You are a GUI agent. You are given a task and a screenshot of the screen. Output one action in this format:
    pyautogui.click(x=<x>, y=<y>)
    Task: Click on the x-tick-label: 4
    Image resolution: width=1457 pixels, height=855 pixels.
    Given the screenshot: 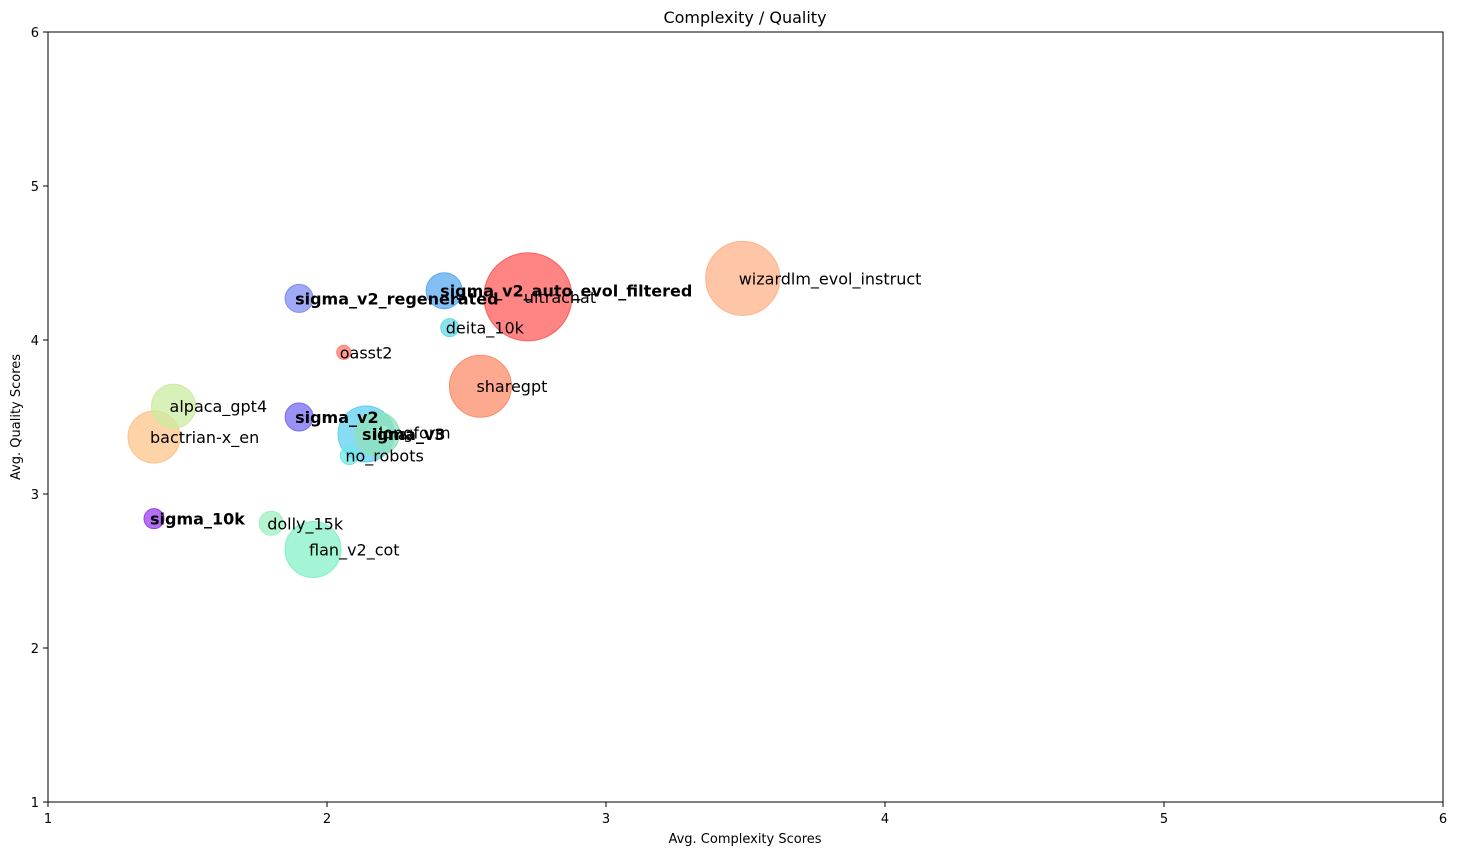 What is the action you would take?
    pyautogui.click(x=885, y=819)
    